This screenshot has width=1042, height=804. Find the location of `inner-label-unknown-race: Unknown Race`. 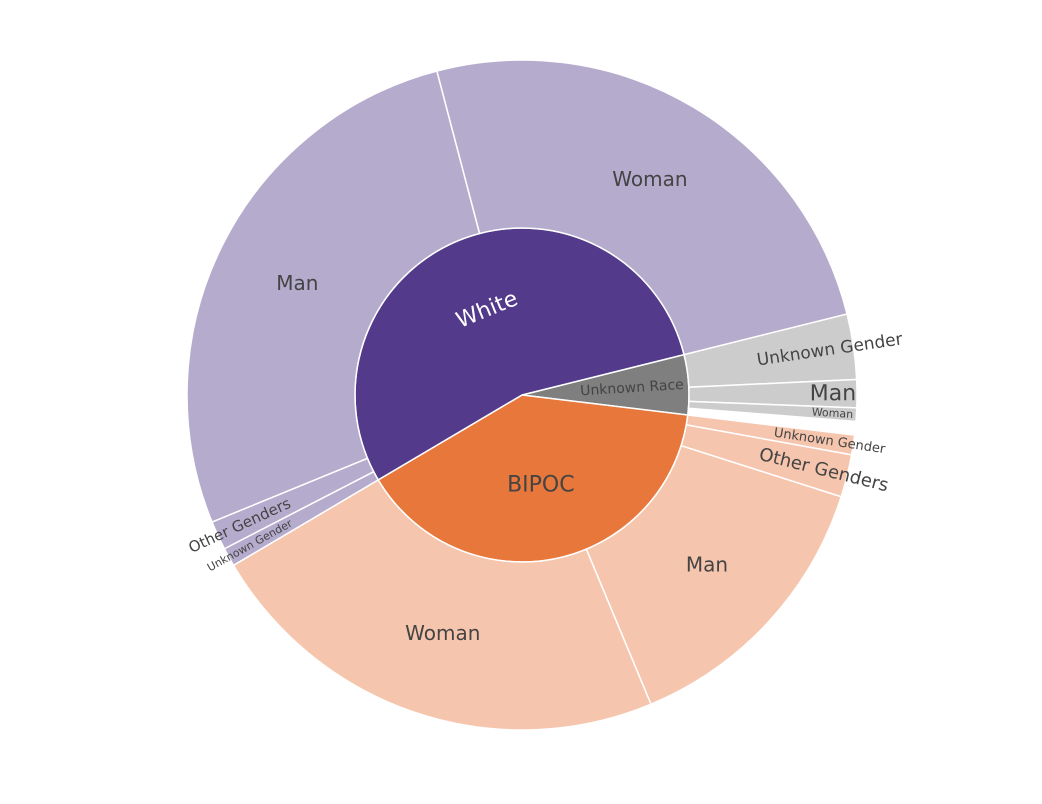

inner-label-unknown-race: Unknown Race is located at coordinates (632, 388).